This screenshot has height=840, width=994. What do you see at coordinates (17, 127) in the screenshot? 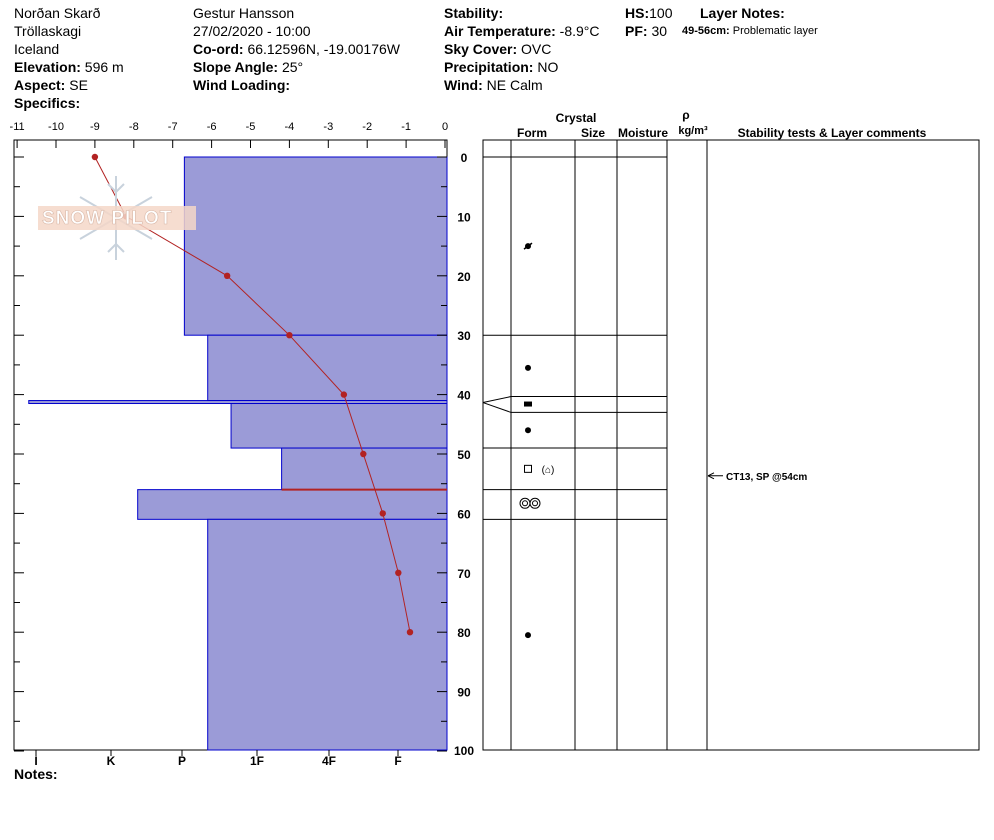
I see `temp-tick-label: -11` at bounding box center [17, 127].